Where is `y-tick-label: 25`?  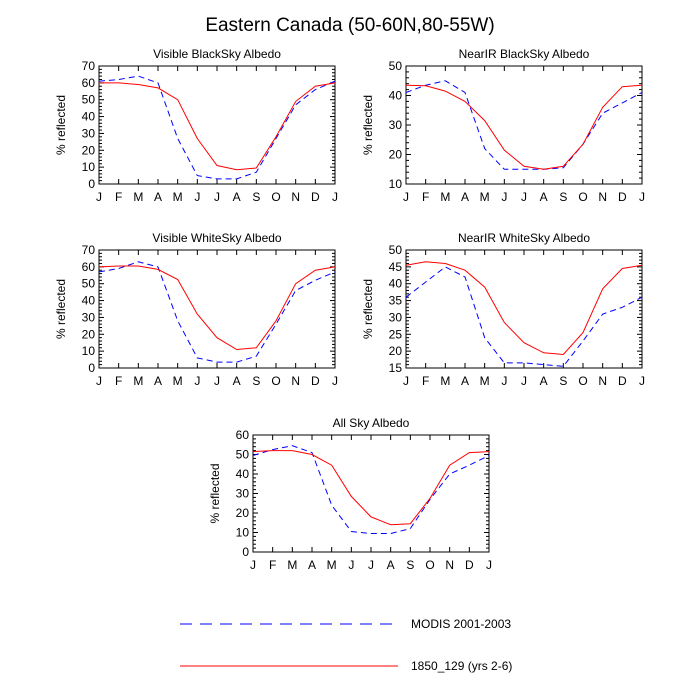 y-tick-label: 25 is located at coordinates (396, 334).